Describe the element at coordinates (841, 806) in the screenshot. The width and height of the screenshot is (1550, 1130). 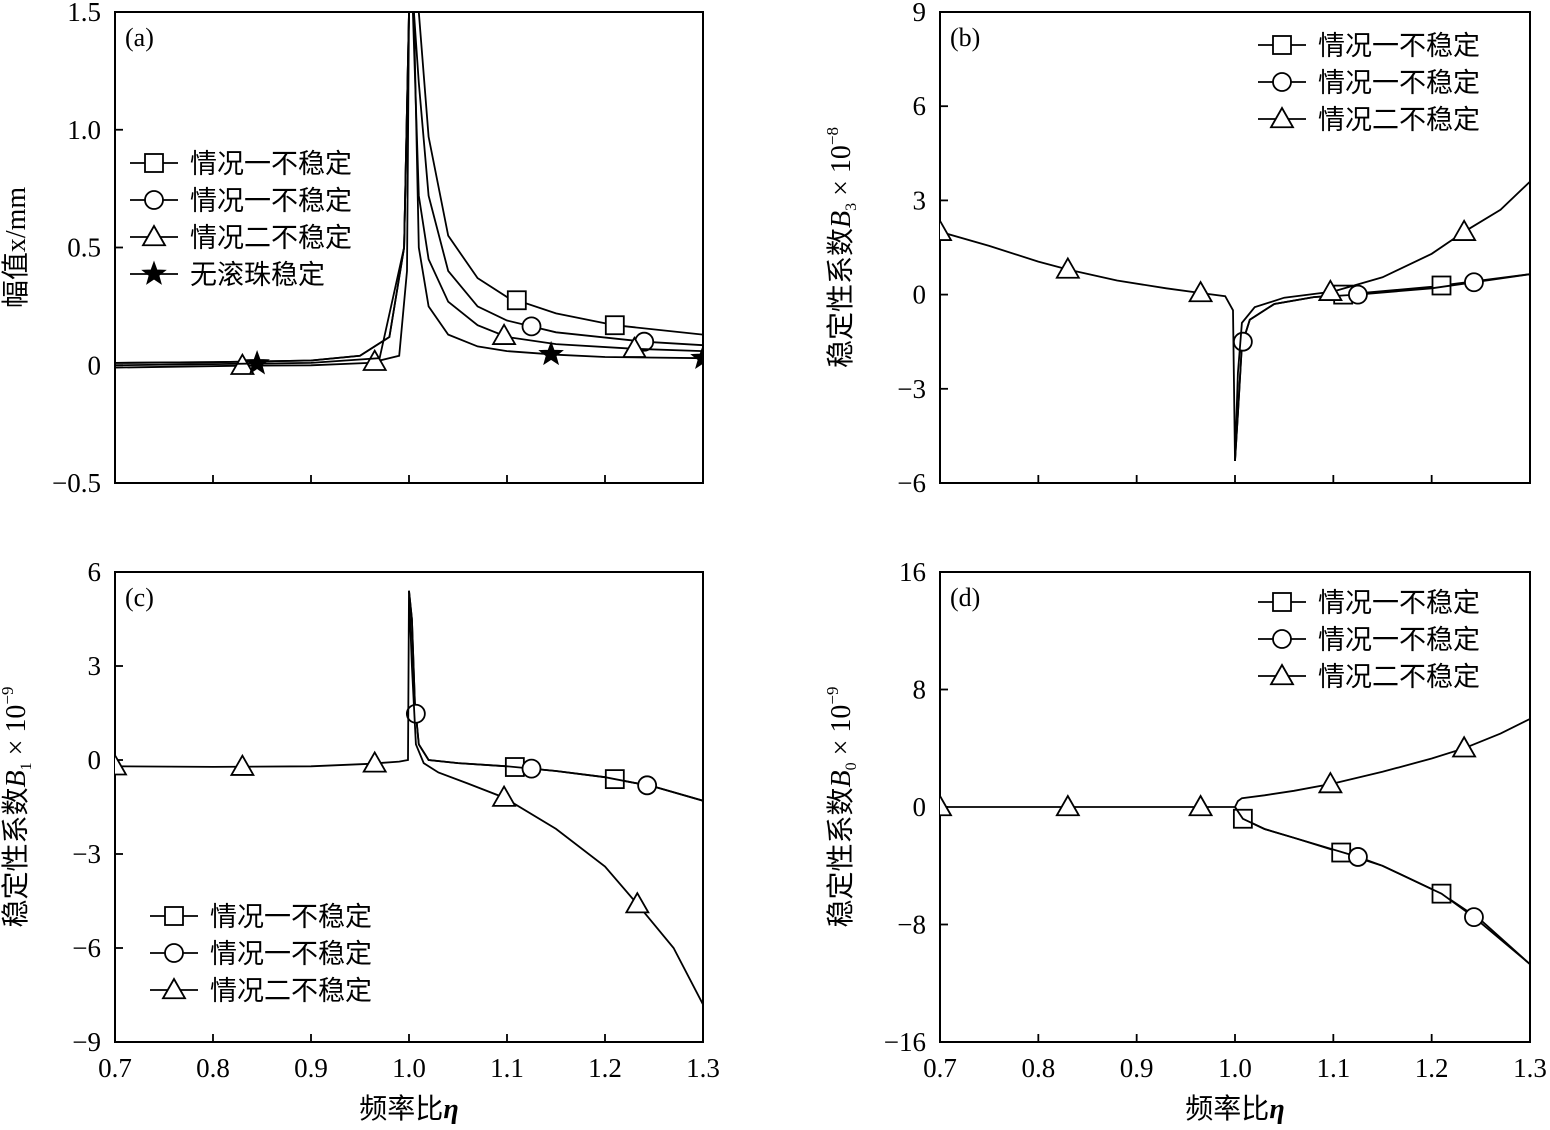
I see `y-axis-label-3: 稳定性系数B0 × 10−9` at that location.